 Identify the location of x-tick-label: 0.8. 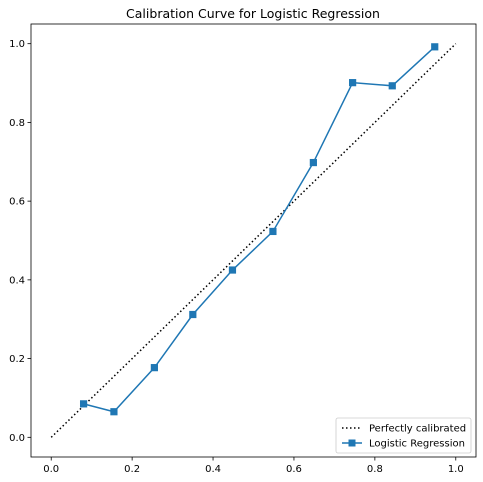
(375, 469).